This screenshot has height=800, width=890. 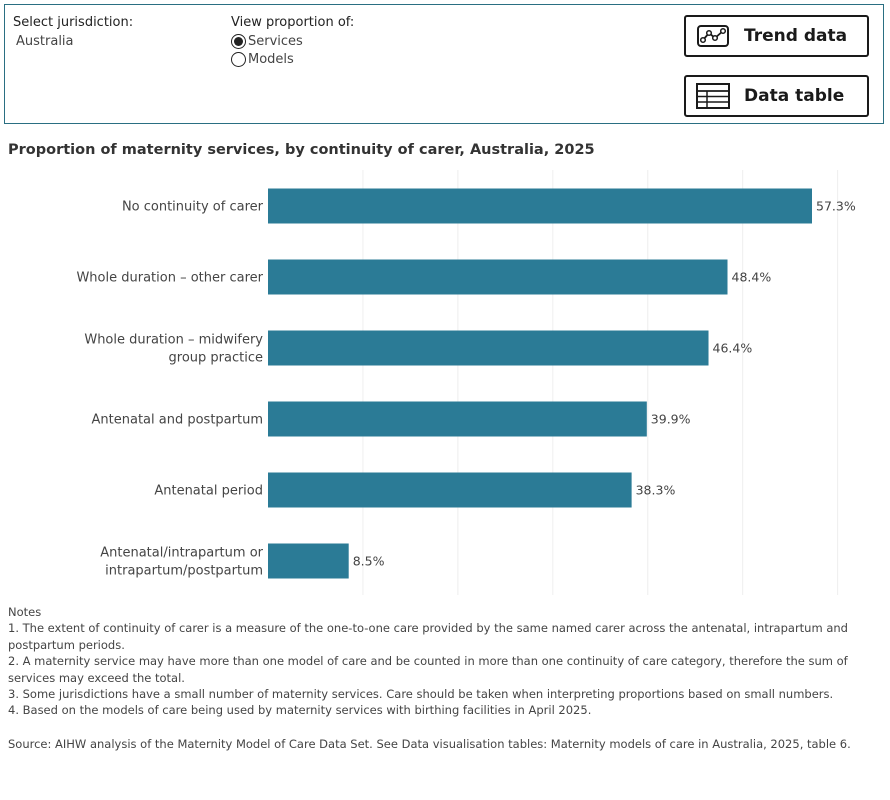 What do you see at coordinates (169, 278) in the screenshot?
I see `category-label: Whole duration – other carer` at bounding box center [169, 278].